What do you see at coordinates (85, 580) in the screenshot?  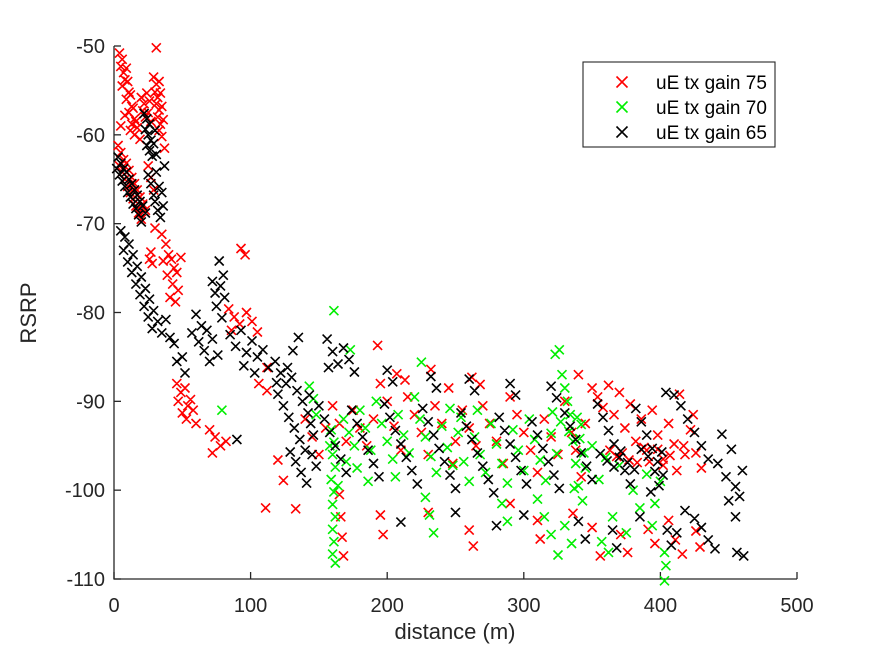 I see `y-tick-label: -110` at bounding box center [85, 580].